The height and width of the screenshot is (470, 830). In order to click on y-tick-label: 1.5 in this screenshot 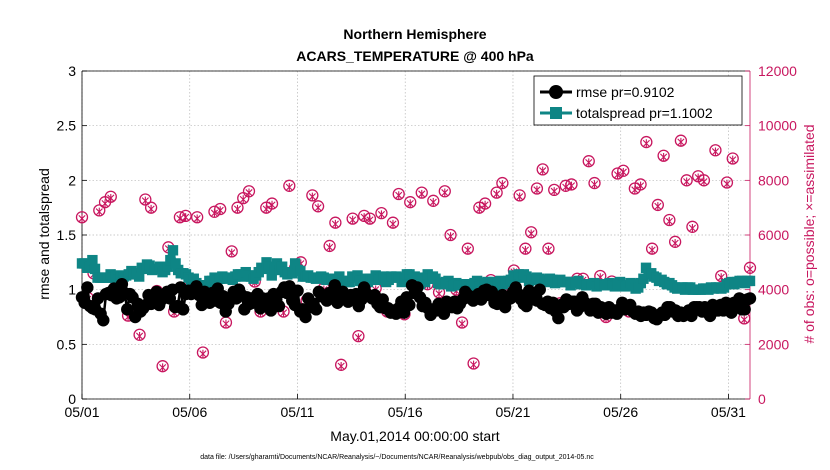, I will do `click(67, 235)`.